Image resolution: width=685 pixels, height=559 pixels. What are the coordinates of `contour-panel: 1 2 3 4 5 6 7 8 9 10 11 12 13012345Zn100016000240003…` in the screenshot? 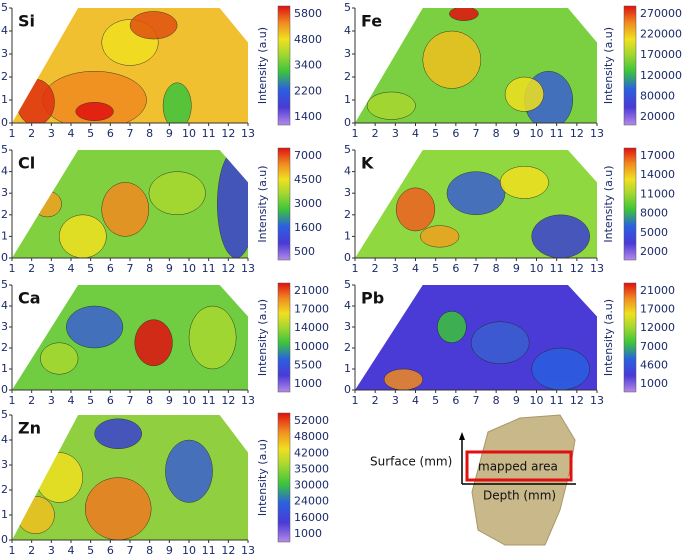 It's located at (165, 482).